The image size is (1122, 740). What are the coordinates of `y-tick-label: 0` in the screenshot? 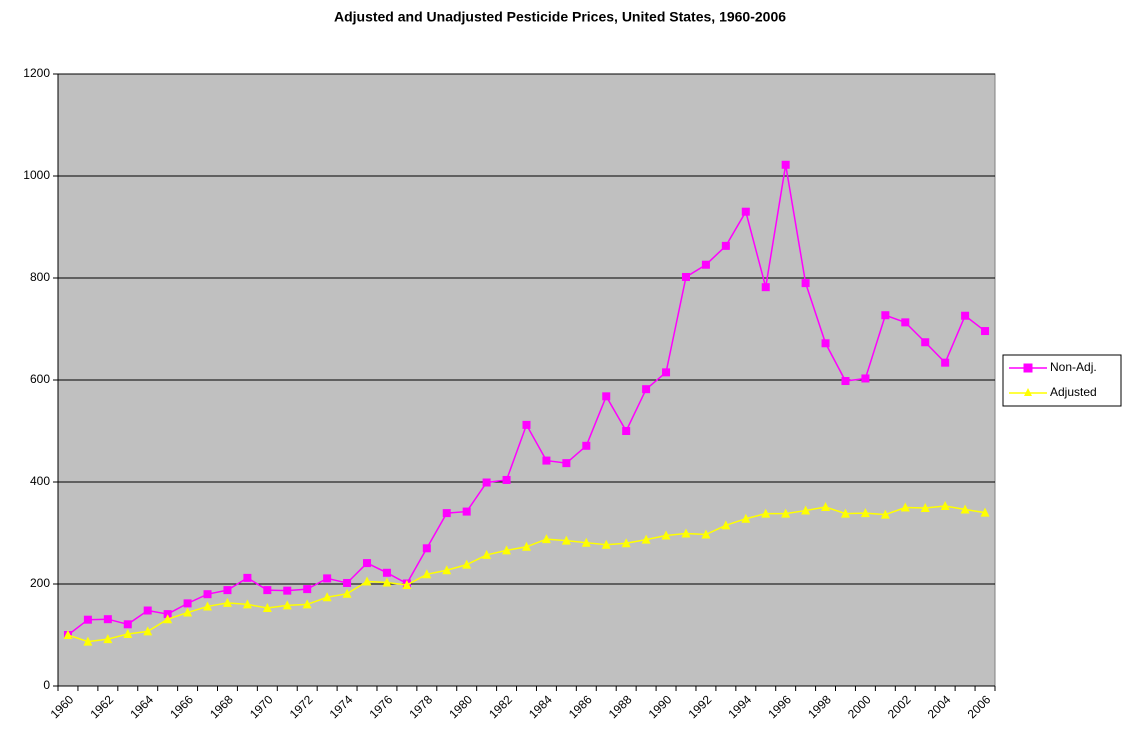 It's located at (46, 685).